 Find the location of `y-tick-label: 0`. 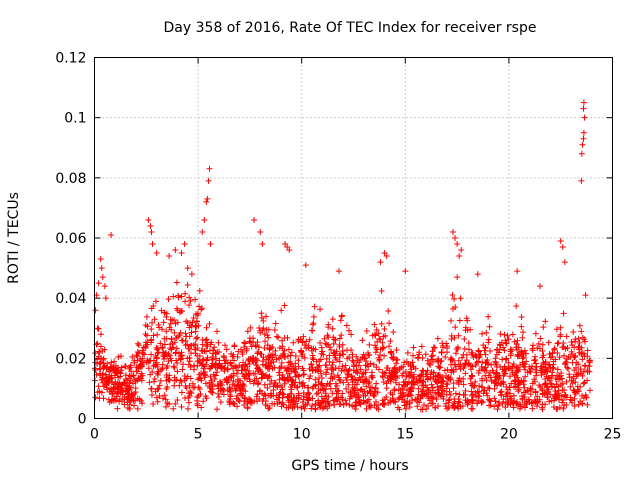

y-tick-label: 0 is located at coordinates (82, 420).